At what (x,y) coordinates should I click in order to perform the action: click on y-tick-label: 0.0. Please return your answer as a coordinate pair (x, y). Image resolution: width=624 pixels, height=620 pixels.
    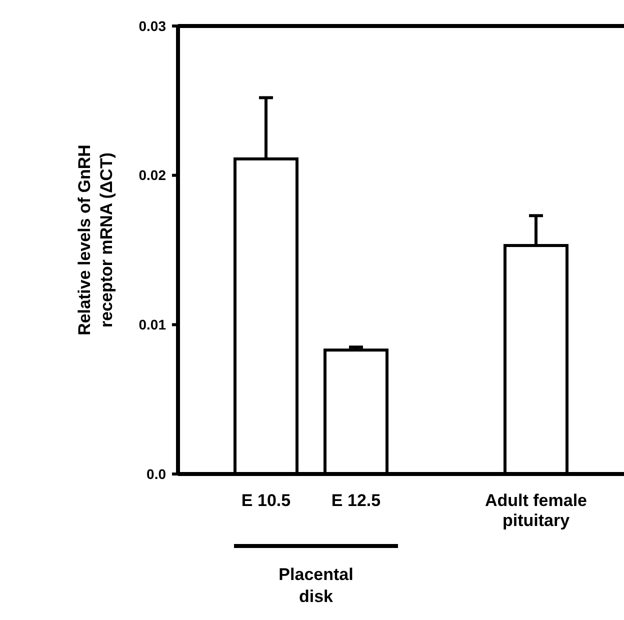
    Looking at the image, I should click on (156, 474).